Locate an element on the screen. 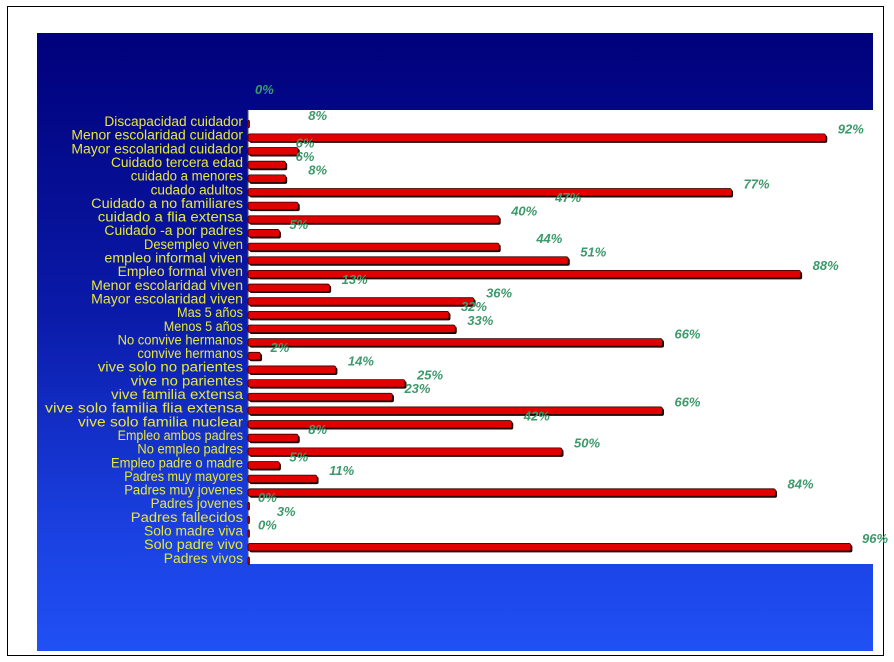 The width and height of the screenshot is (894, 662). value-label: 3% is located at coordinates (286, 511).